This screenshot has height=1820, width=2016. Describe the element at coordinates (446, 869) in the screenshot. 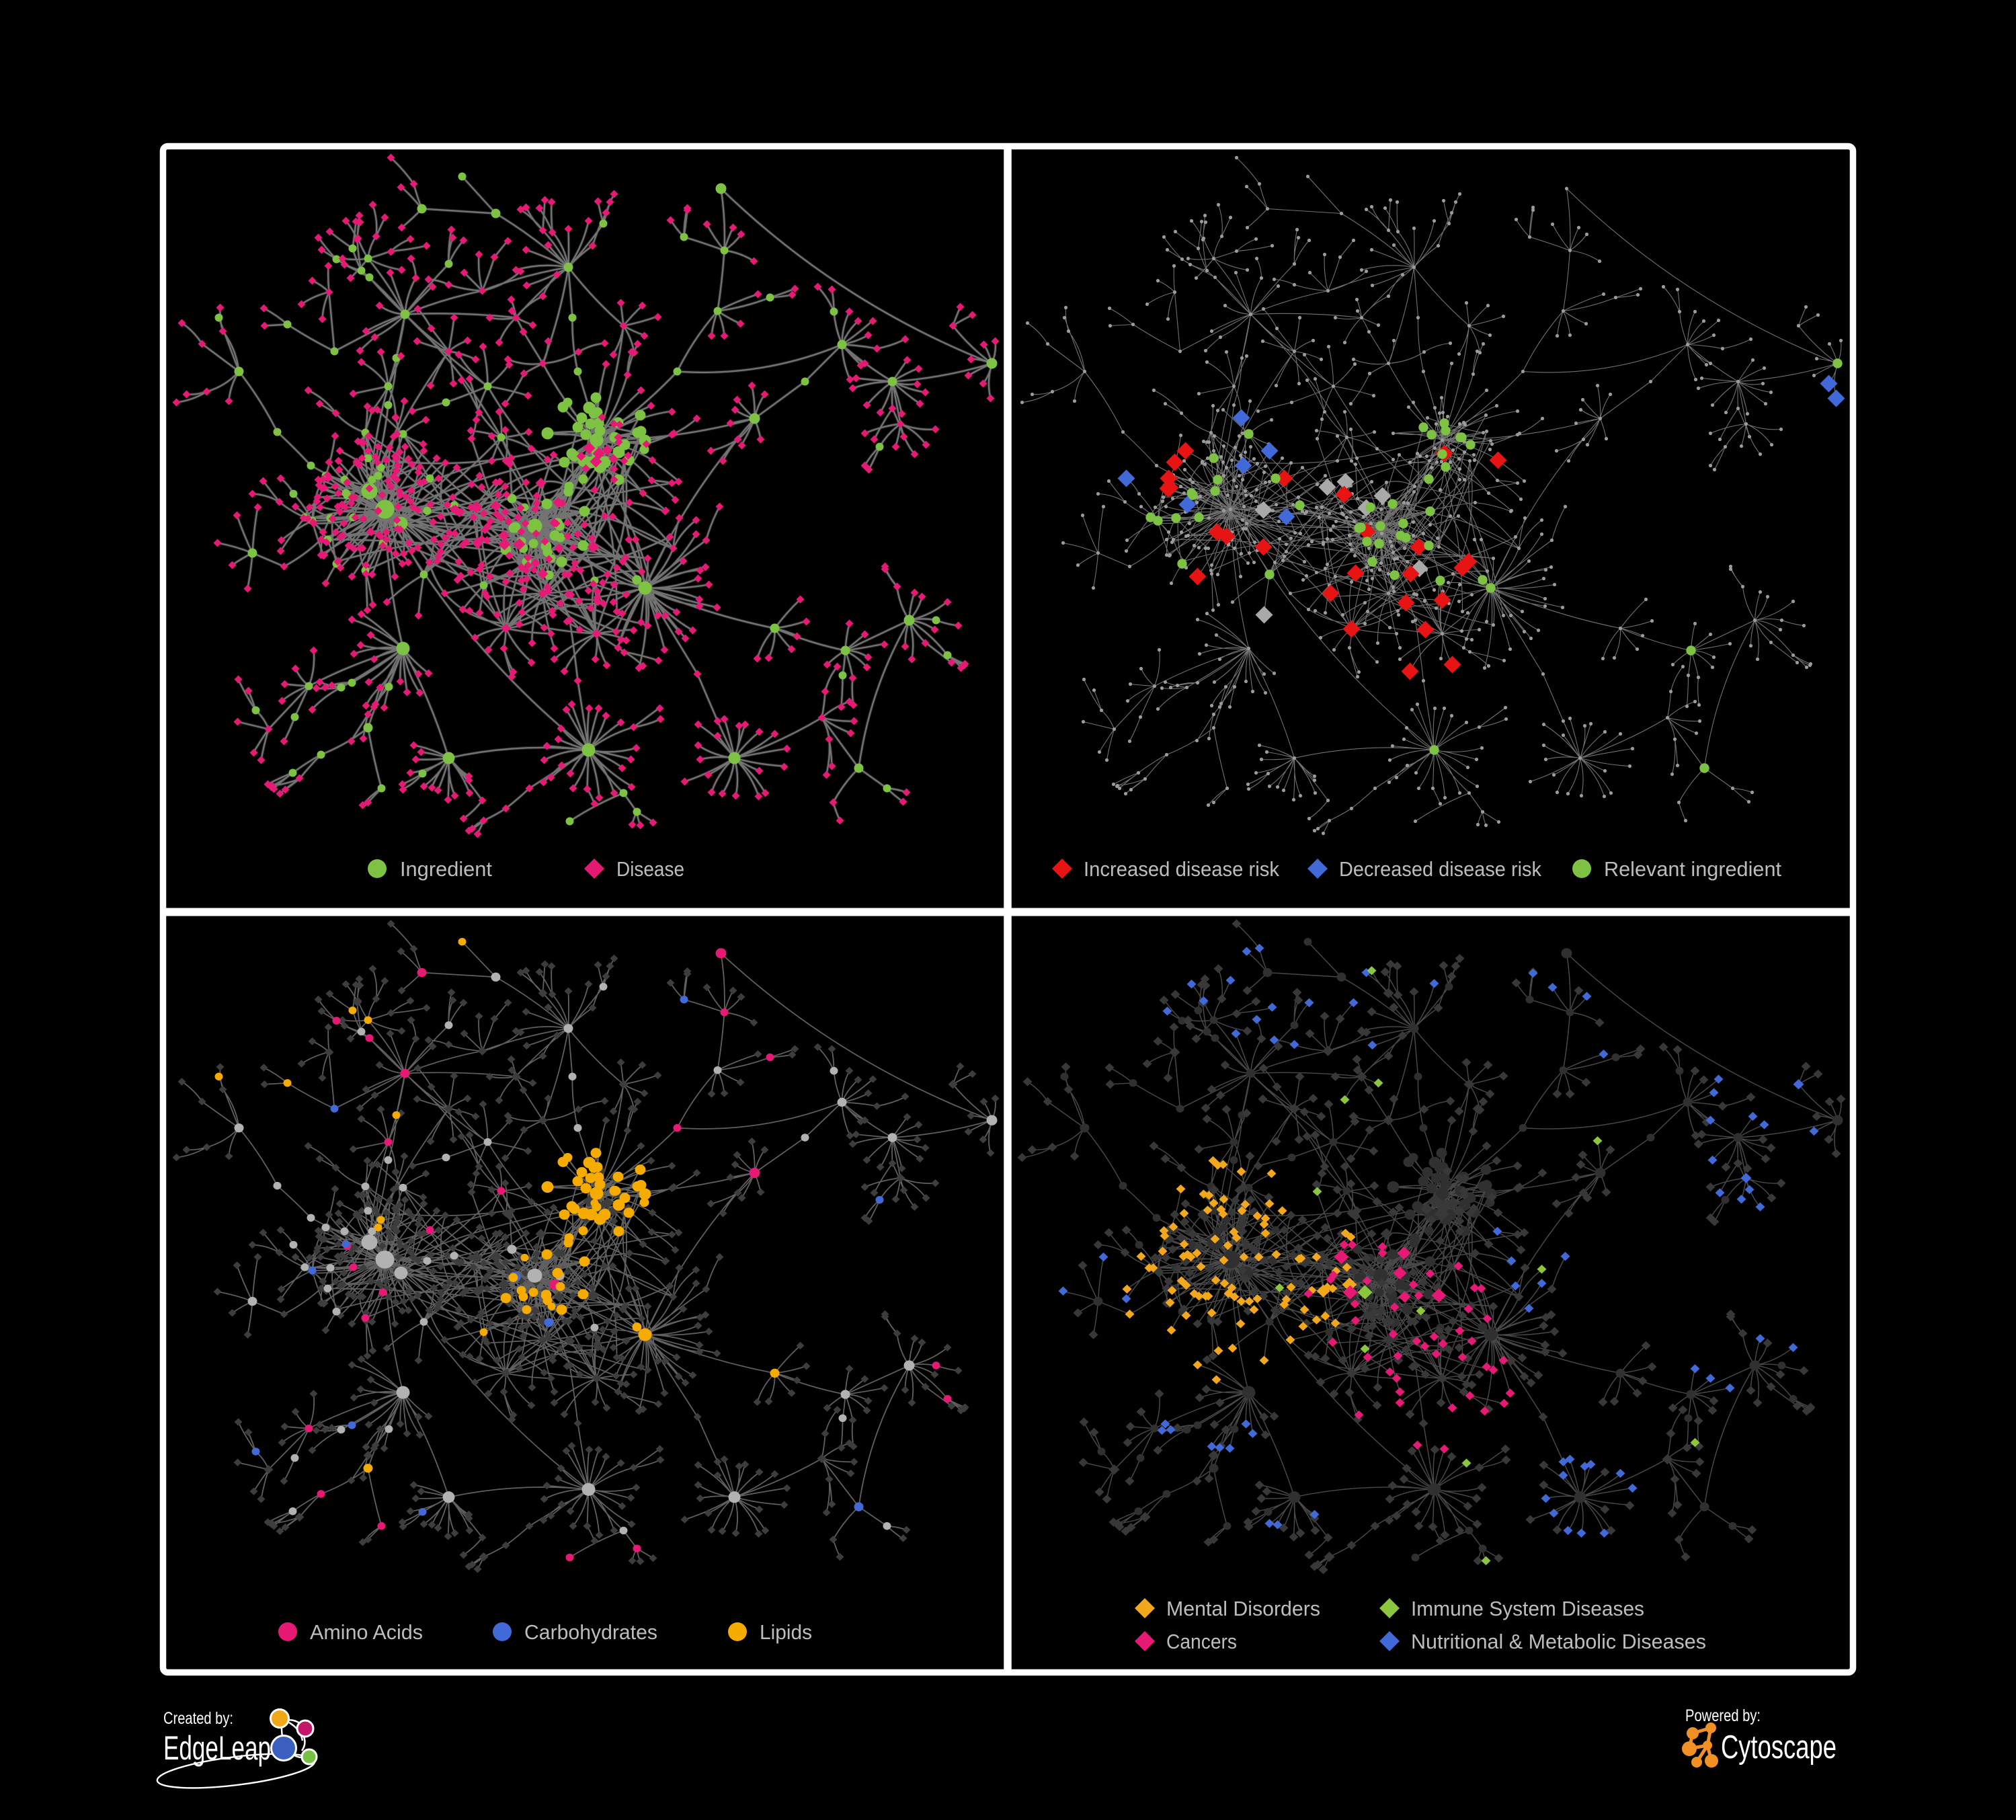

I see `svg-text: Ingredient` at that location.